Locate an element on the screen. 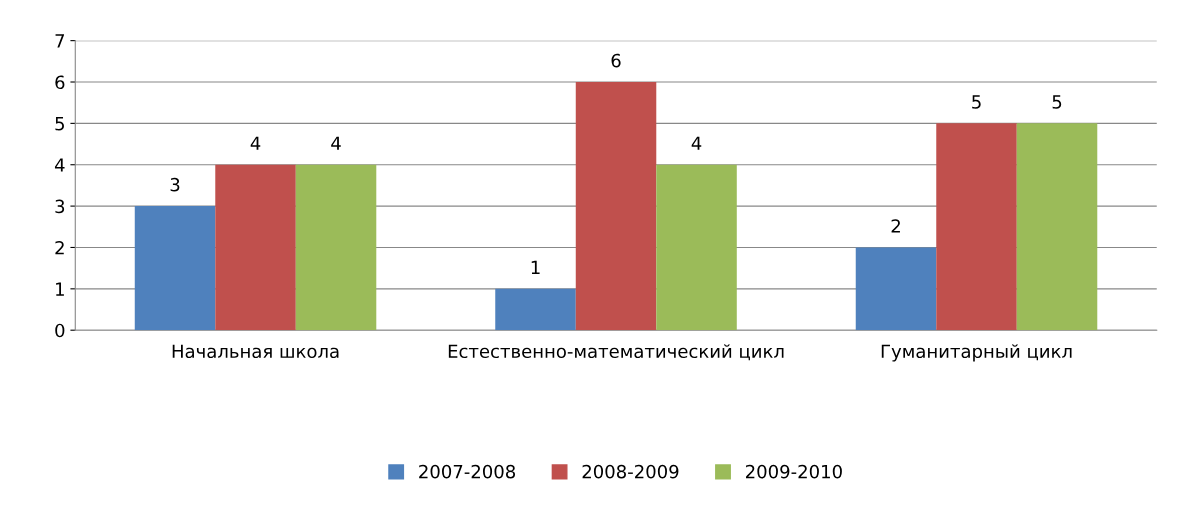  y-tick-label: 4 is located at coordinates (59, 165).